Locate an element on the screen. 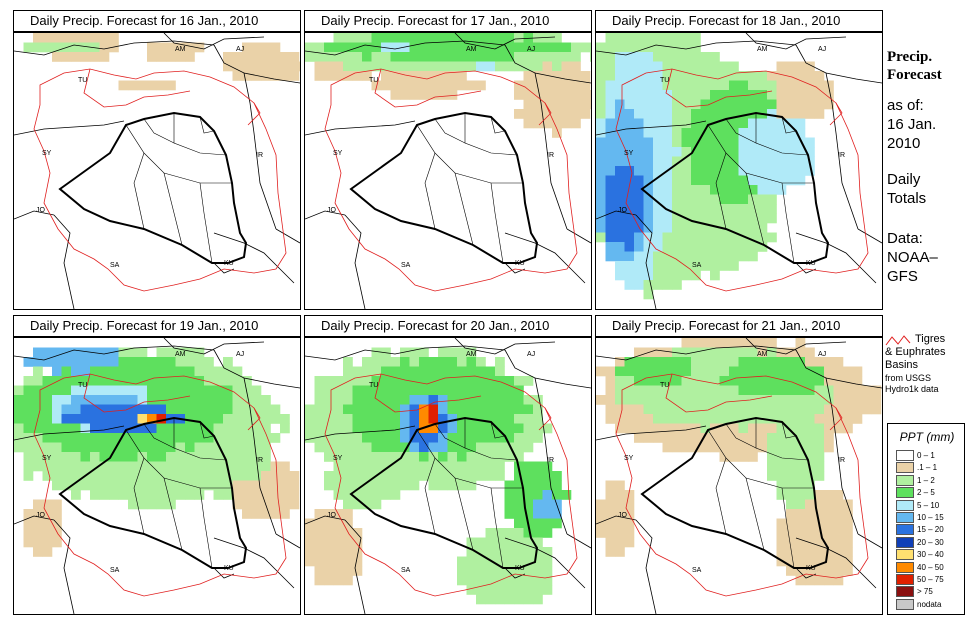 Image resolution: width=971 pixels, height=635 pixels. country-label: TU is located at coordinates (82, 80).